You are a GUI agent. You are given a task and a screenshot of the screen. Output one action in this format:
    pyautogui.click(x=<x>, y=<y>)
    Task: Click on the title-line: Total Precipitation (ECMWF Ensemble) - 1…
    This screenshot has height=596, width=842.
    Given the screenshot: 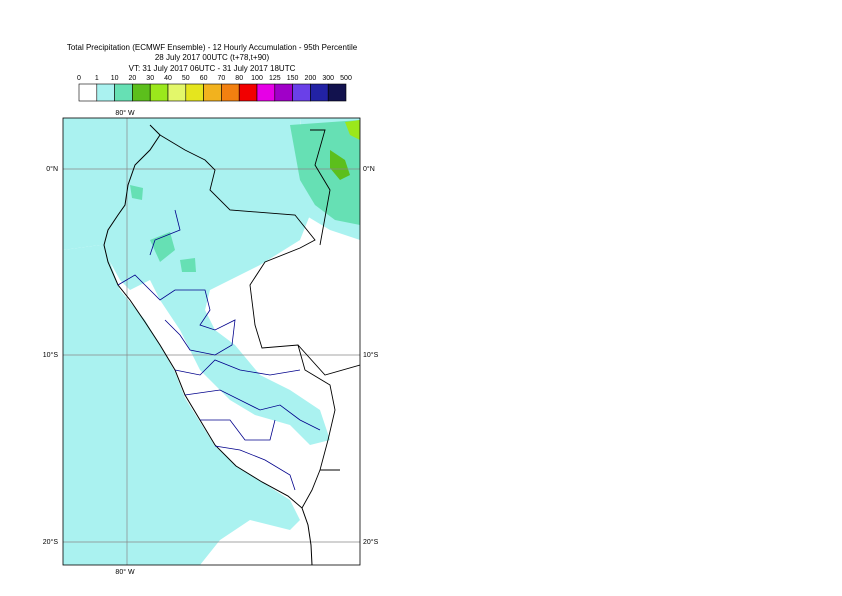 What is the action you would take?
    pyautogui.click(x=212, y=47)
    